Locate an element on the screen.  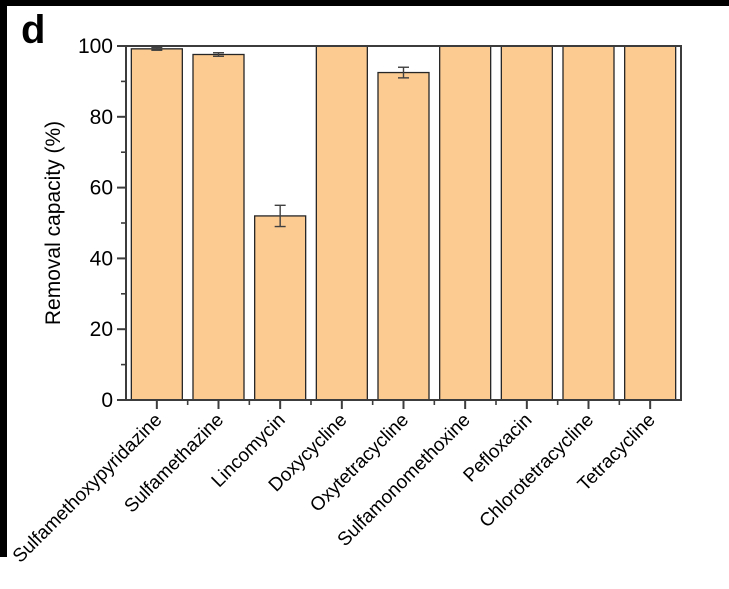
top-border-bar is located at coordinates (364, 3).